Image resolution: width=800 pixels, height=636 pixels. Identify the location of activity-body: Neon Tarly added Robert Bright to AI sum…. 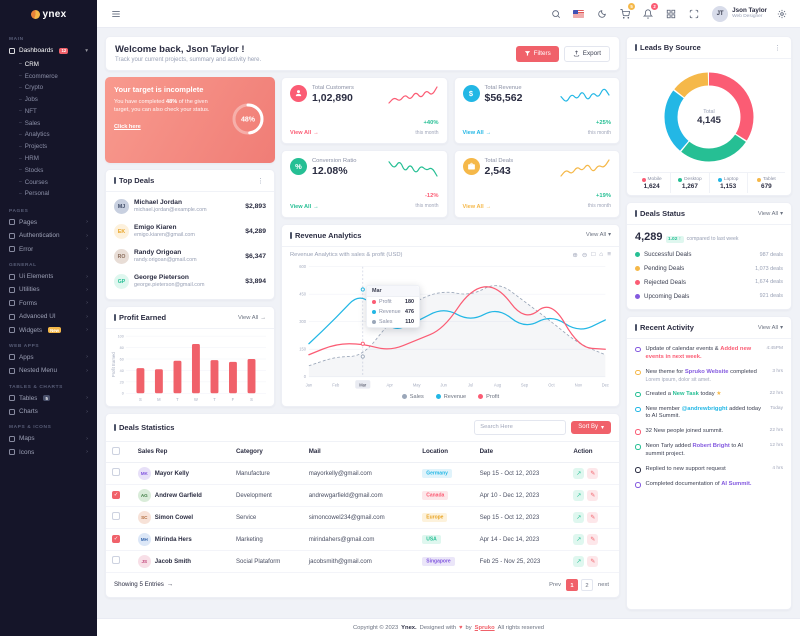
(704, 451).